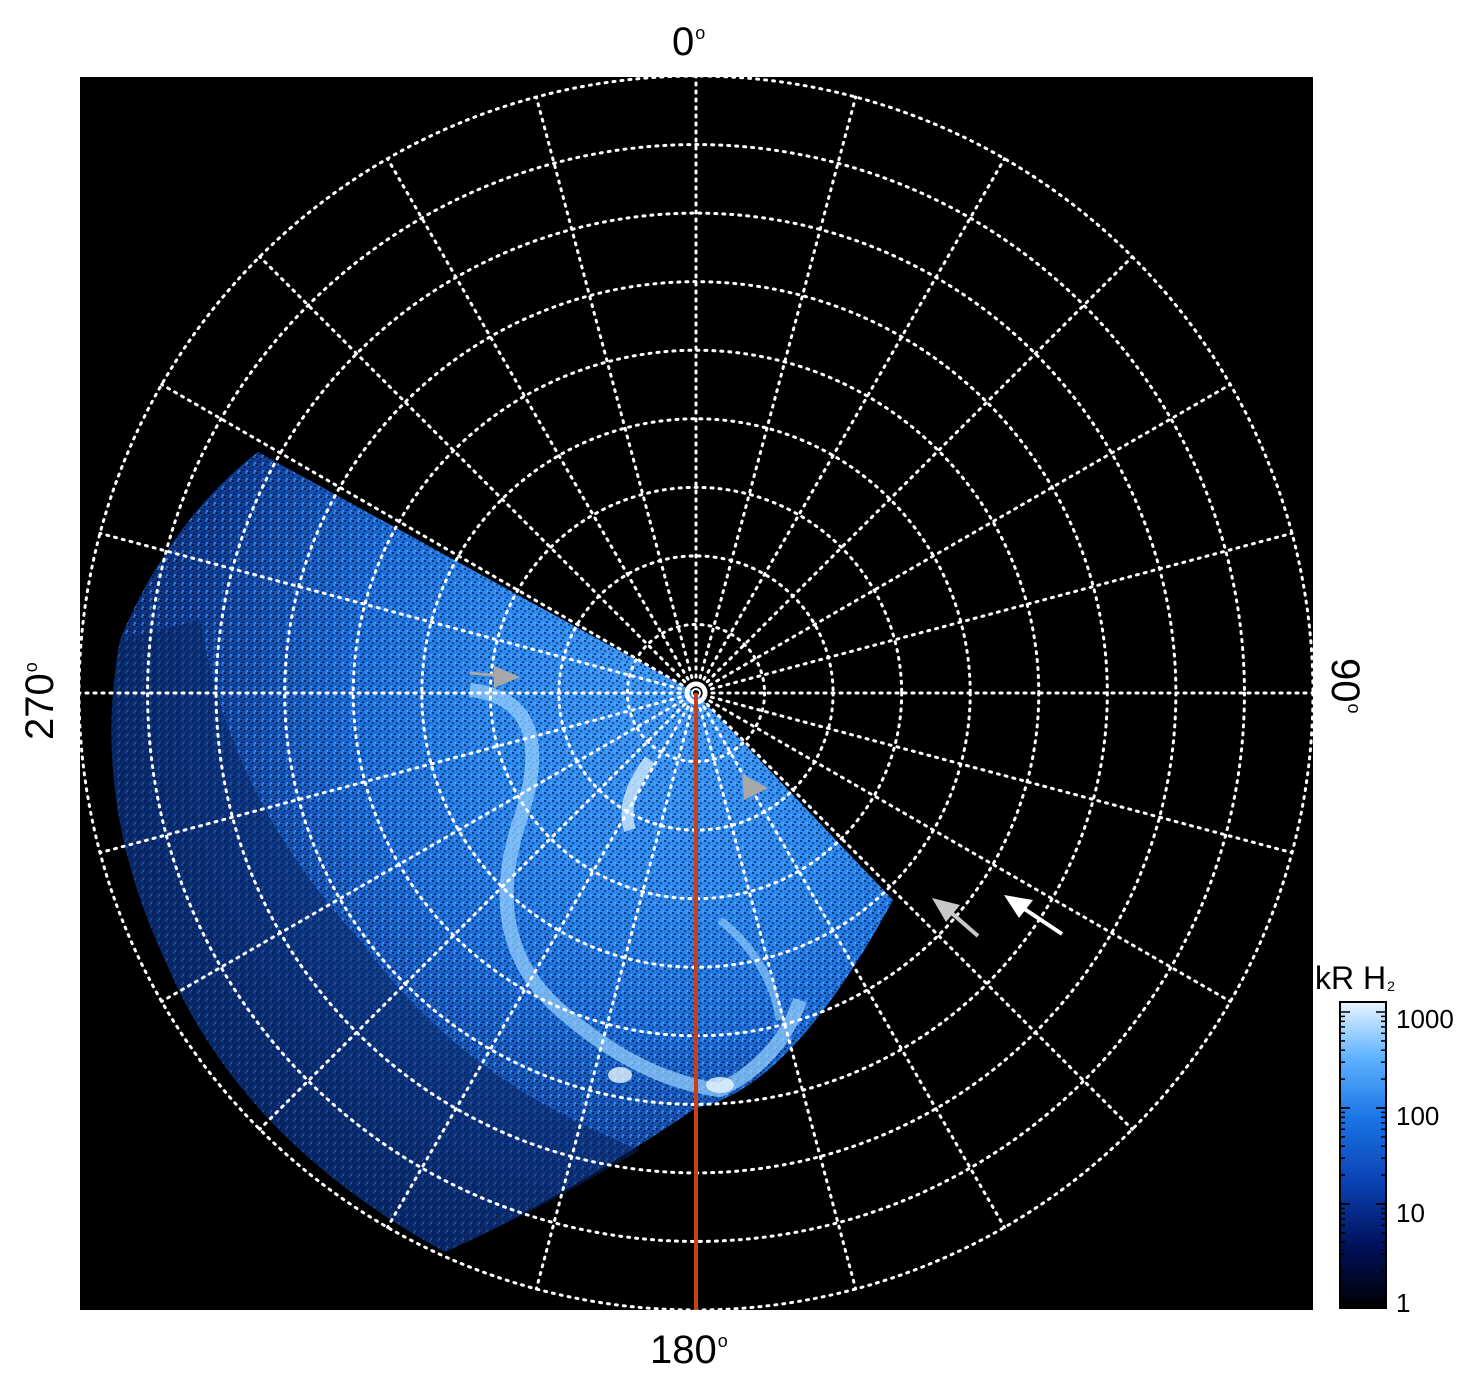 The height and width of the screenshot is (1386, 1481). I want to click on colorbar-tick-label: 1, so click(1403, 1303).